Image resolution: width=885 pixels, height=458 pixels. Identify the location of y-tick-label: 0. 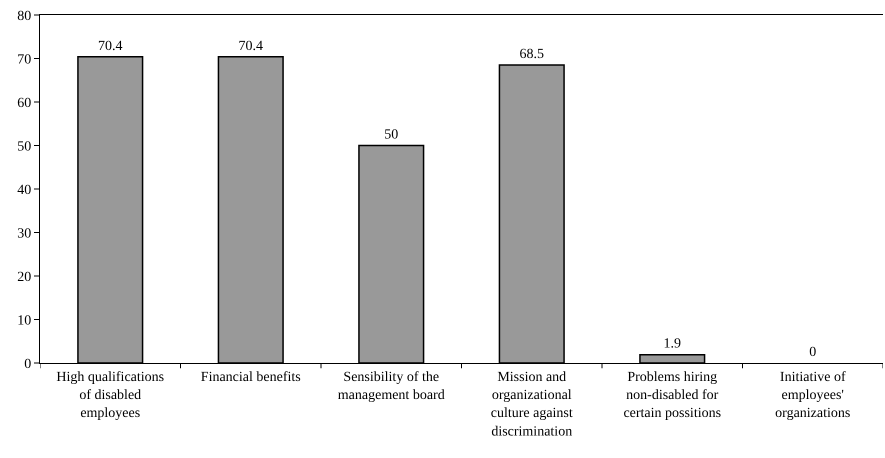
(28, 364).